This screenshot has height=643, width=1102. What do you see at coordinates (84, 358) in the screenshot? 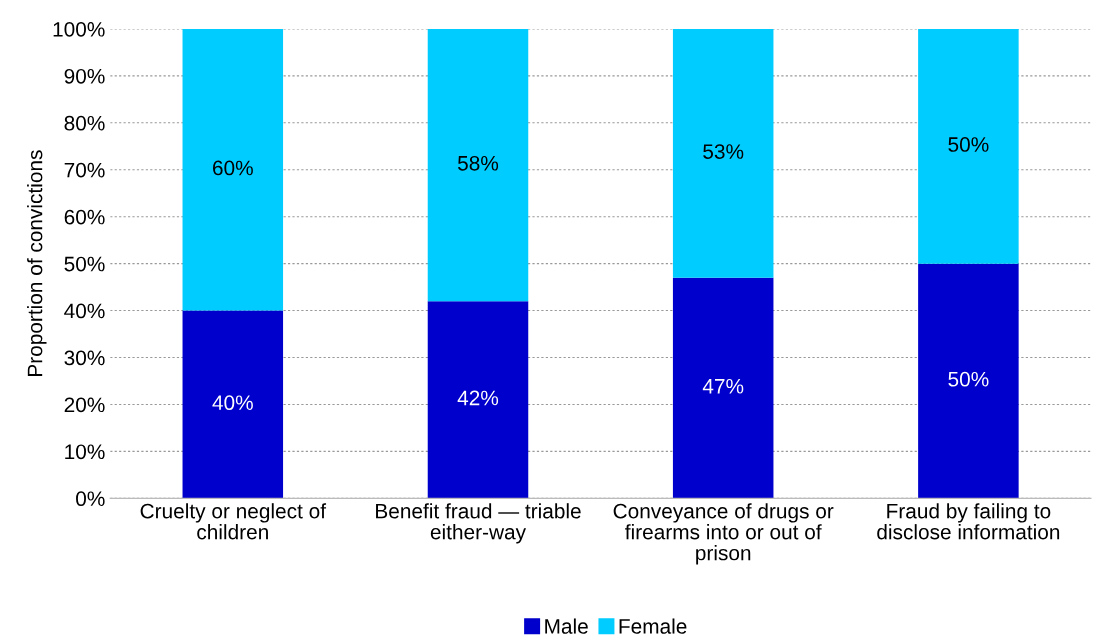
I see `y-tick-label: 30%` at bounding box center [84, 358].